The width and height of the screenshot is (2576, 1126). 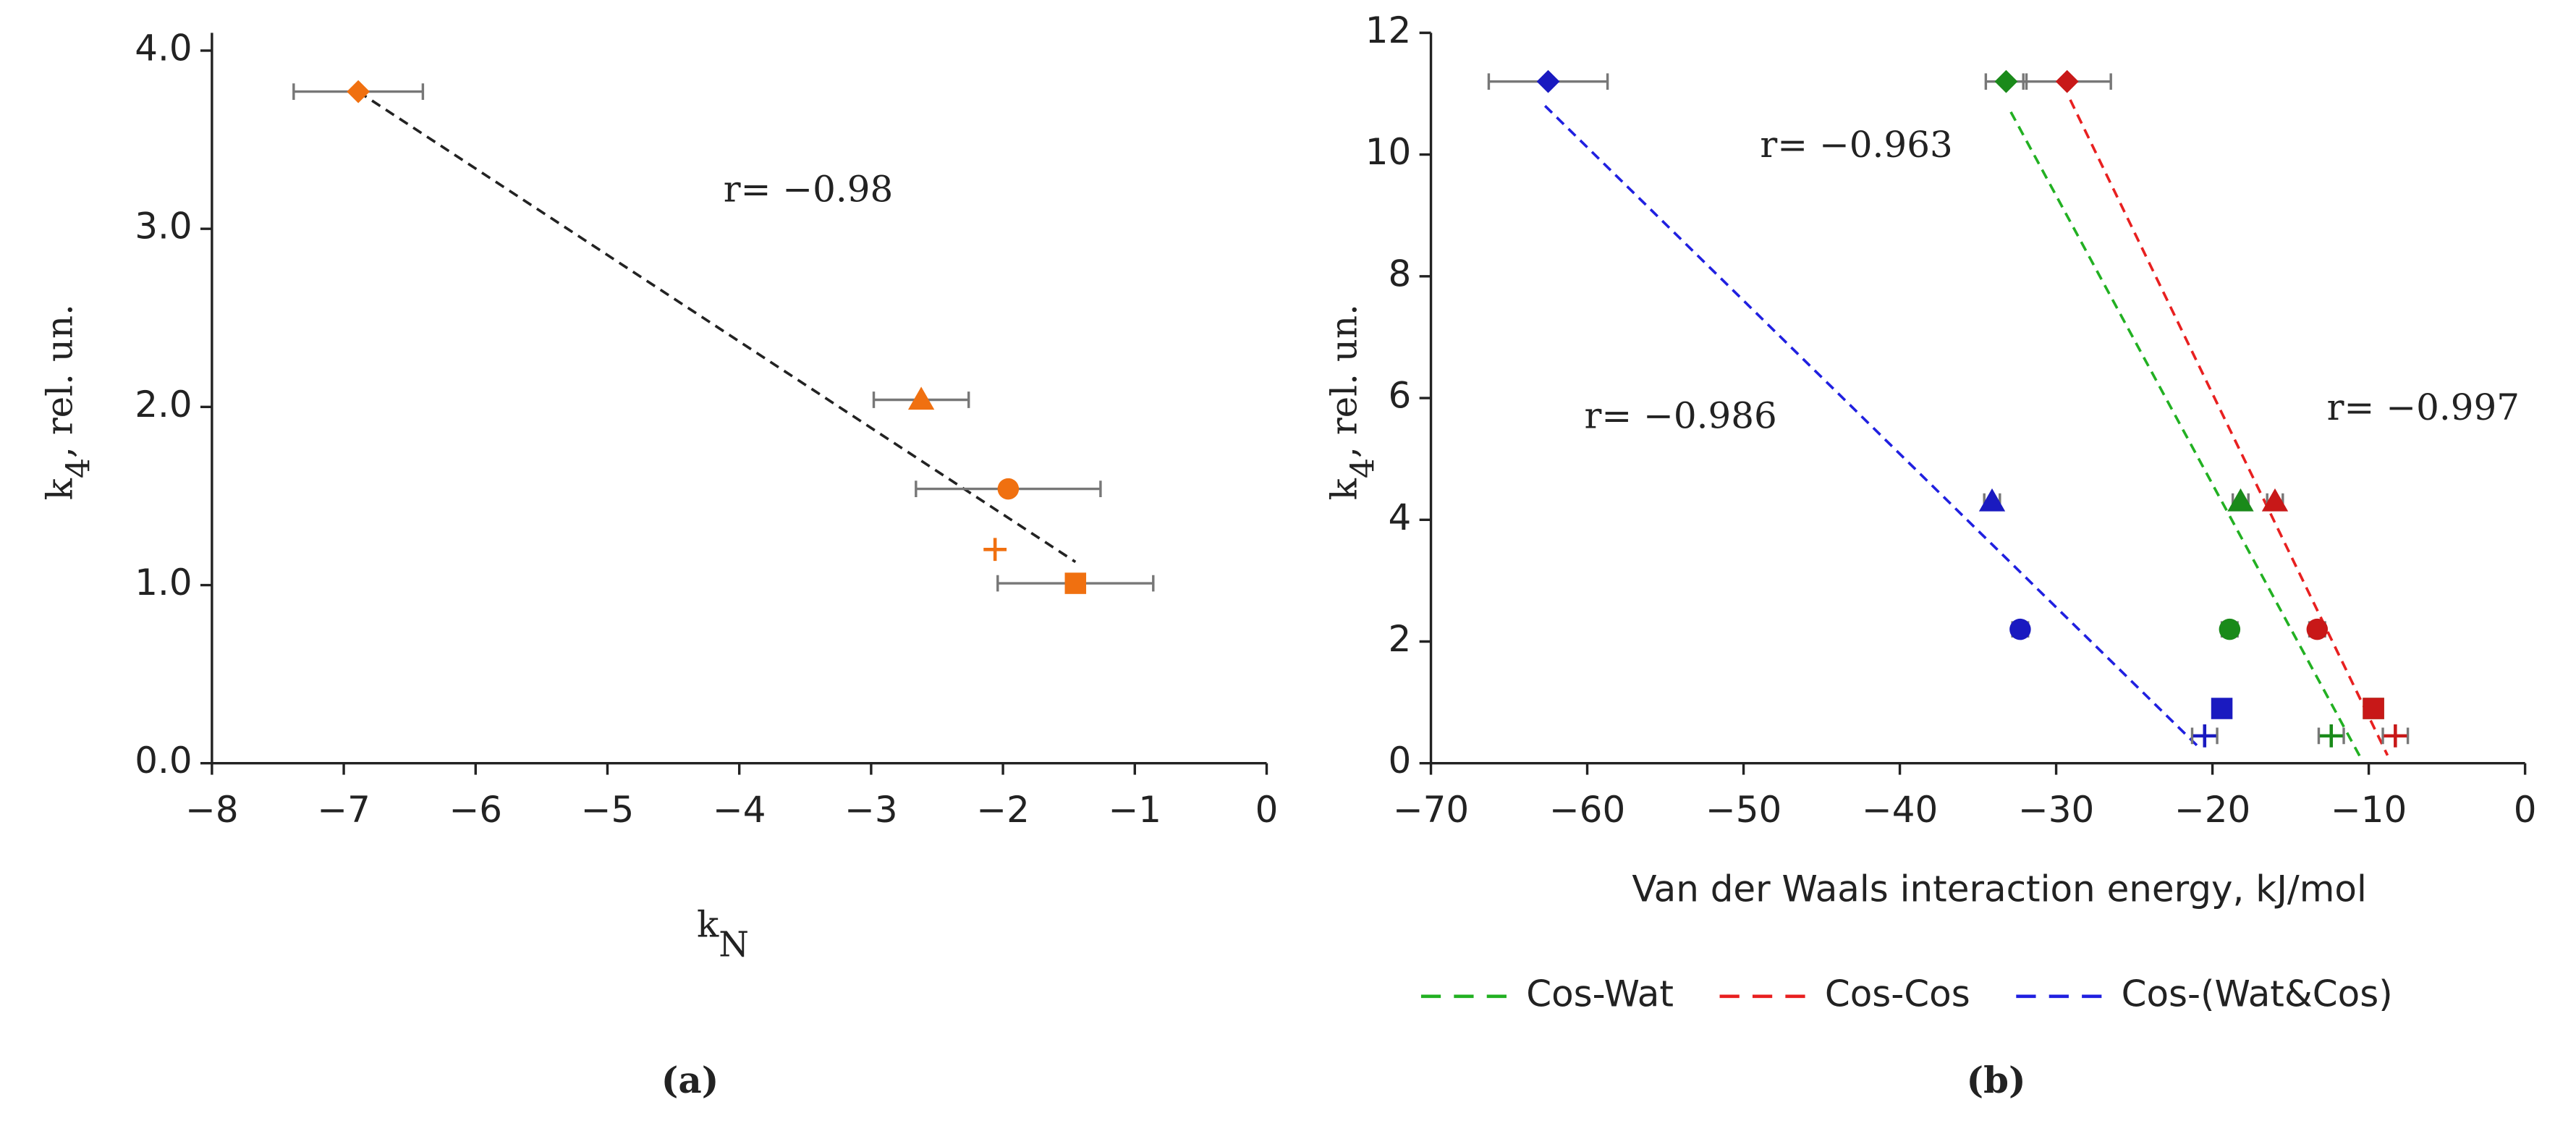 What do you see at coordinates (1399, 639) in the screenshot?
I see `y-tick-label: 2` at bounding box center [1399, 639].